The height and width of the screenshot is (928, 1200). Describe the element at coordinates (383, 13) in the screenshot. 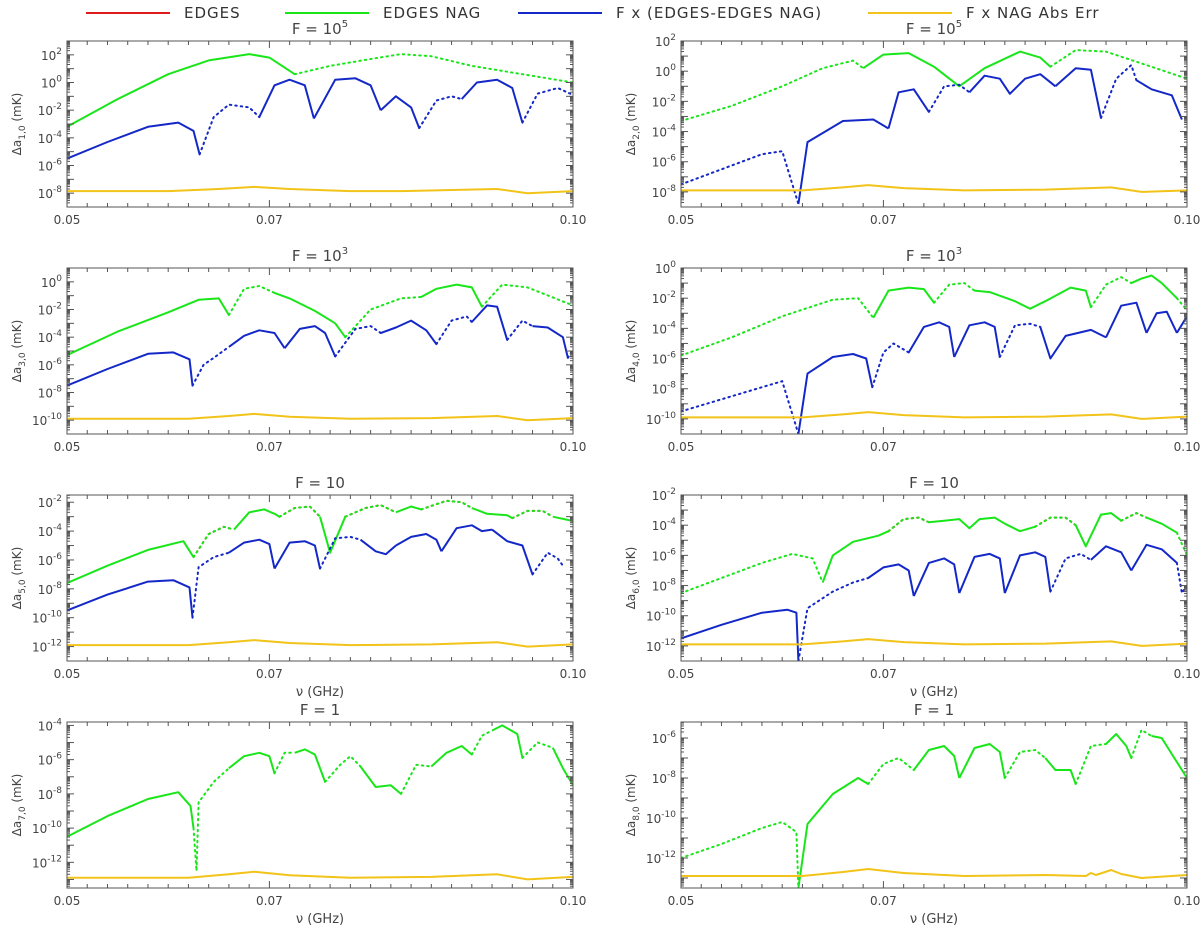

I see `legend-item-edges-nag: EDGES NAG` at that location.